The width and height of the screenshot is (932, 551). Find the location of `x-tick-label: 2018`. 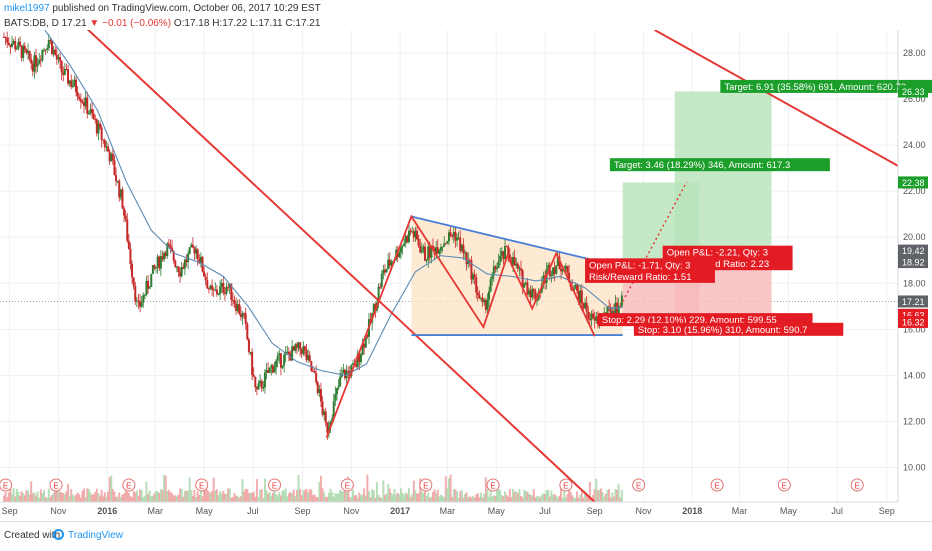

x-tick-label: 2018 is located at coordinates (692, 511).